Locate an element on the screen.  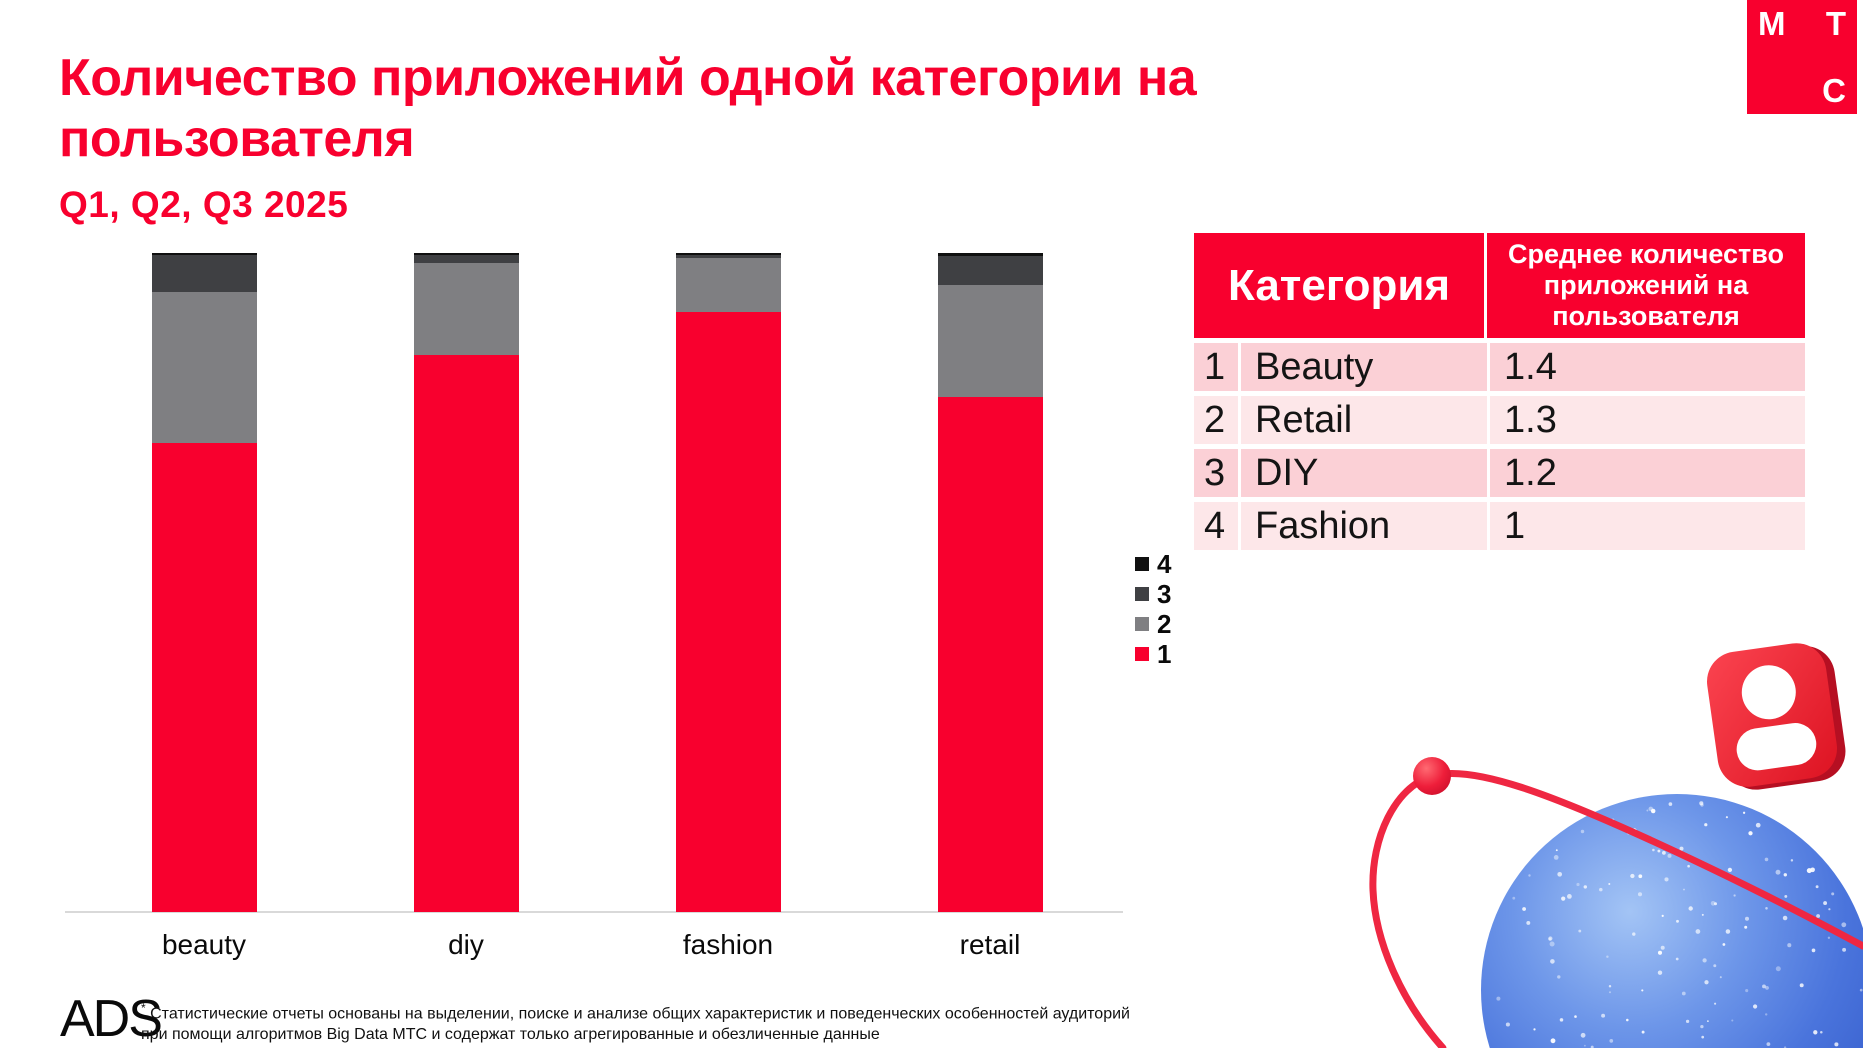
row-category: Fashion is located at coordinates (1364, 526).